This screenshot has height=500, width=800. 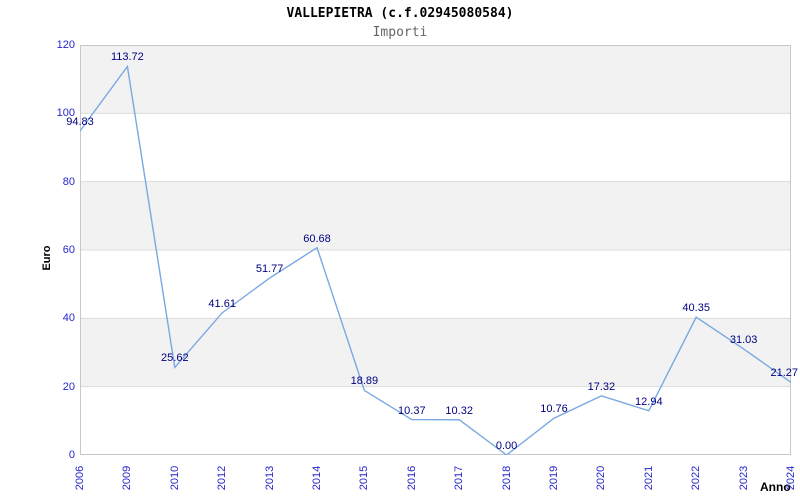 I want to click on x-axis-tick-label: 2010, so click(x=174, y=478).